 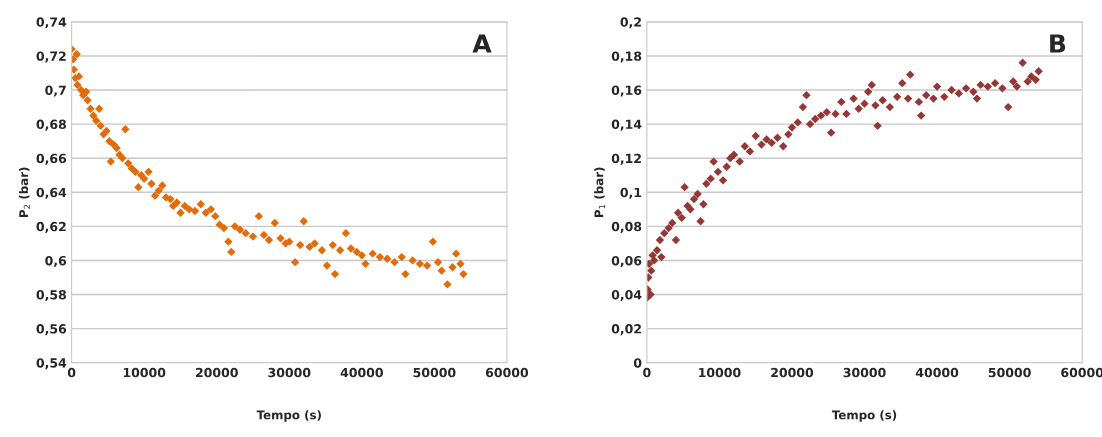 I want to click on y-tick-label: 0,16, so click(x=626, y=91).